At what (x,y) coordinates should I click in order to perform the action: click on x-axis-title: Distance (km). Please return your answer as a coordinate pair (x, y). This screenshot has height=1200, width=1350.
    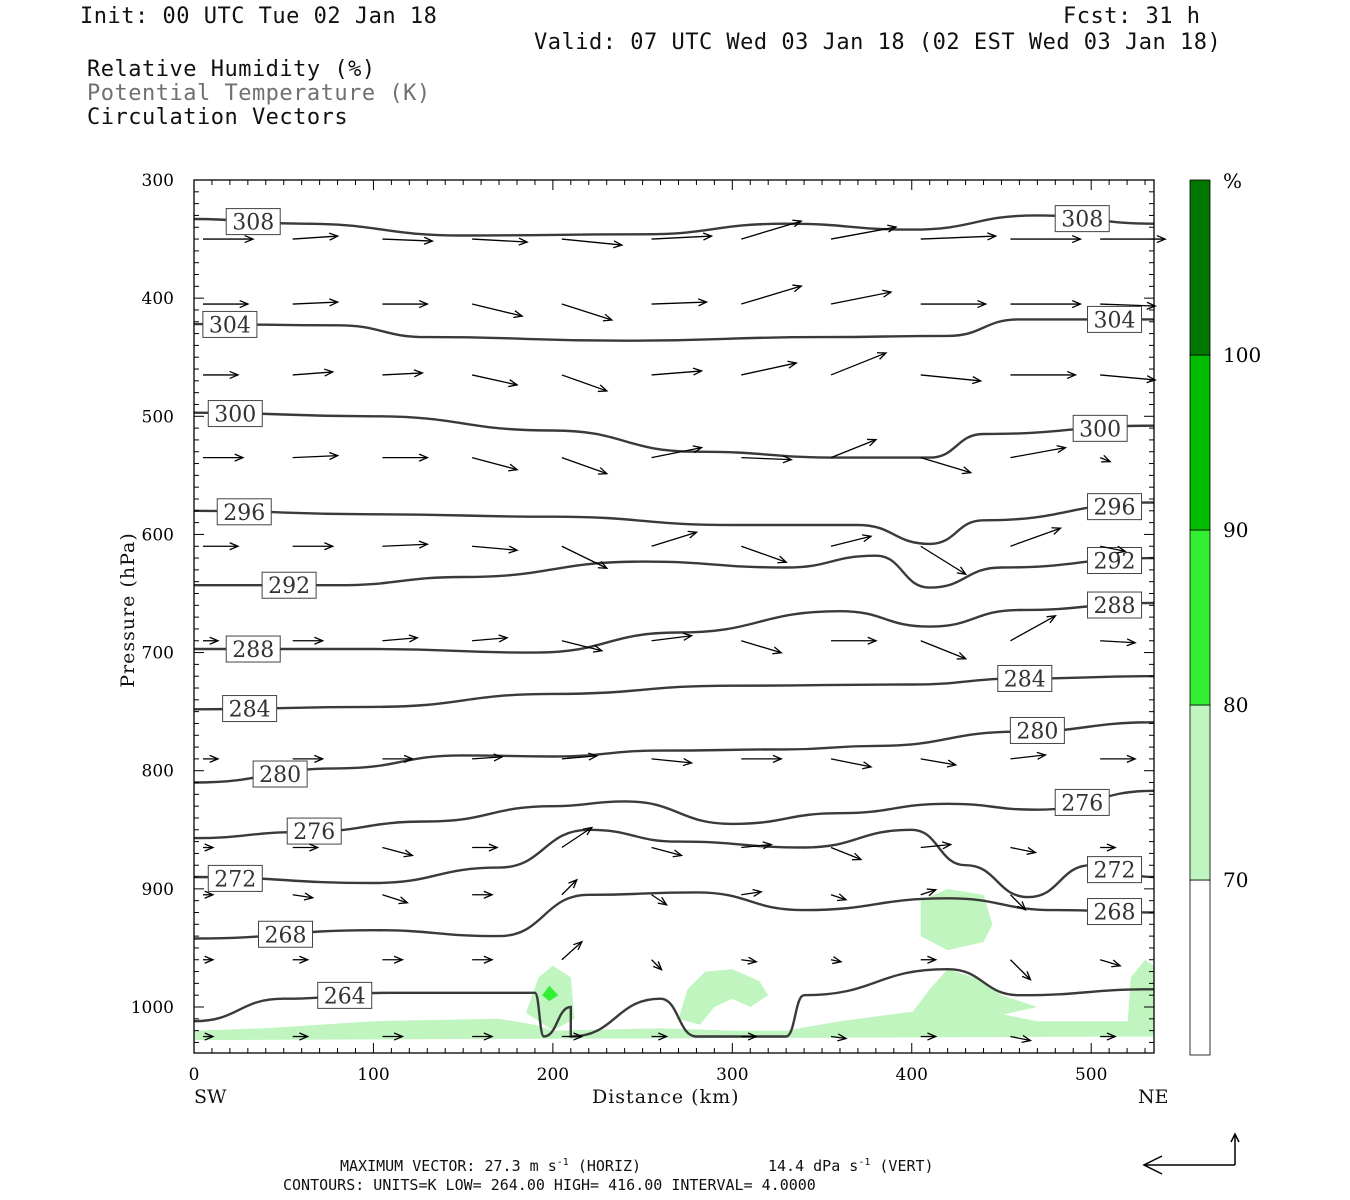
    Looking at the image, I should click on (666, 1097).